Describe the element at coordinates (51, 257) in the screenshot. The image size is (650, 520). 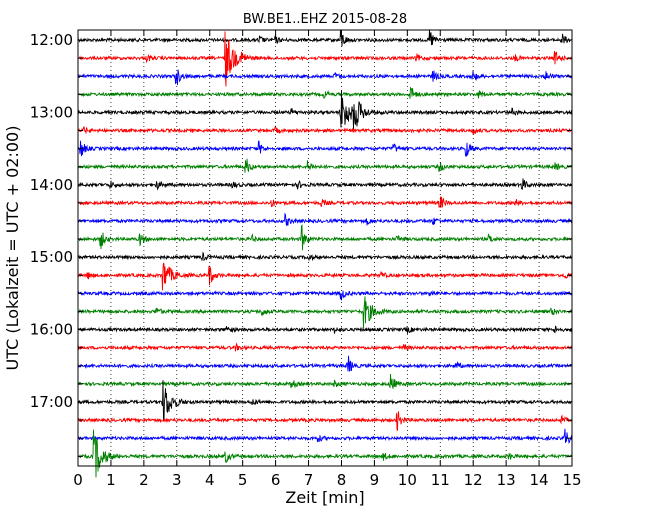
I see `y-tick-label: 15:00` at that location.